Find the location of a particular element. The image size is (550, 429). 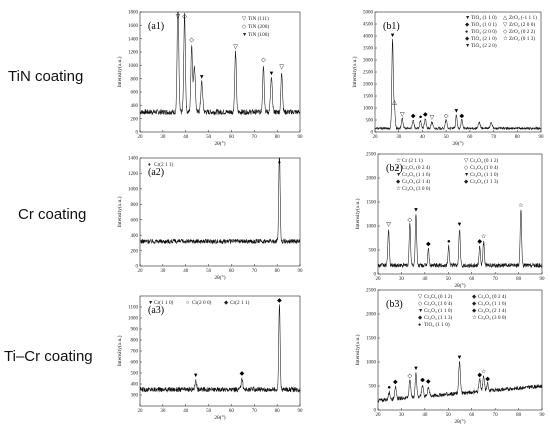

legend-label: Cr₂O₃ (3 0 0) is located at coordinates (492, 317).